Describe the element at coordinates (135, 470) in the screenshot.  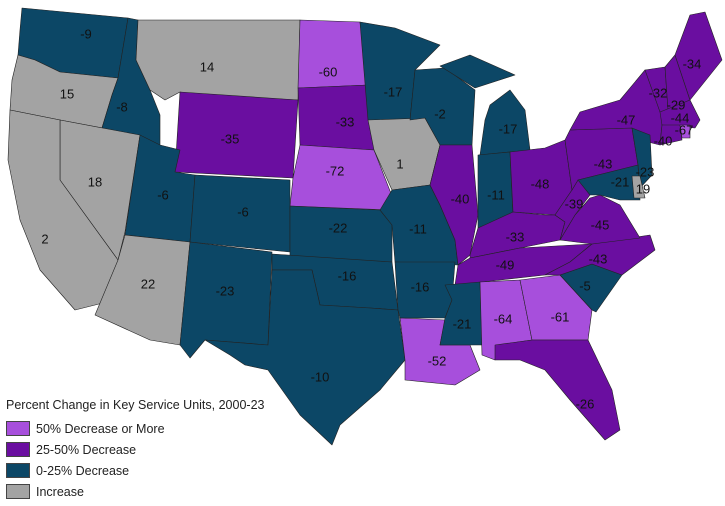
I see `legend-item-0-25: 0-25% Decrease` at that location.